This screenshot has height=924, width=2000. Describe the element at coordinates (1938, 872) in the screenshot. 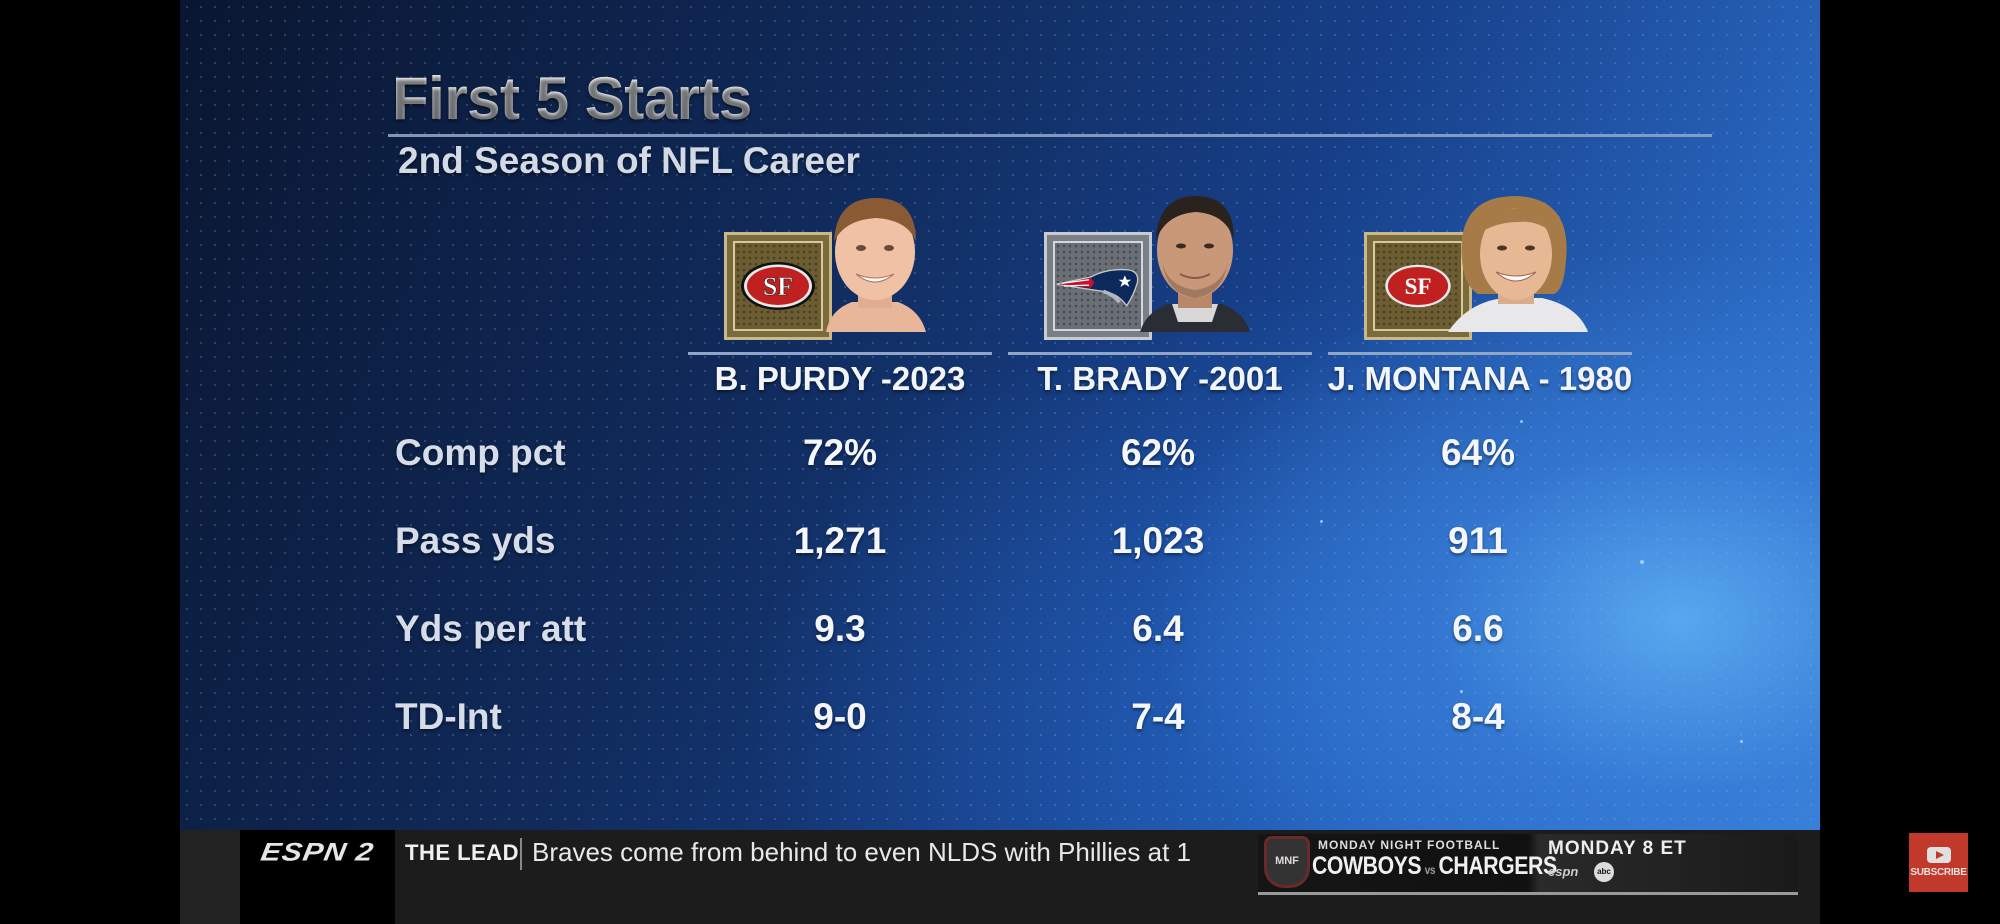

I see `subscribe-label: SUBSCRIBE` at that location.